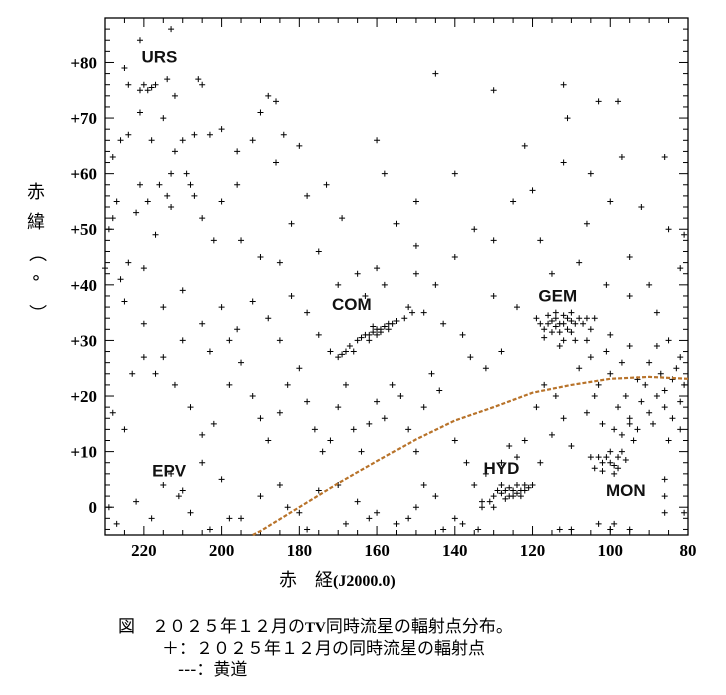 This screenshot has height=695, width=726. Describe the element at coordinates (36, 313) in the screenshot. I see `y-label-char: ）` at that location.